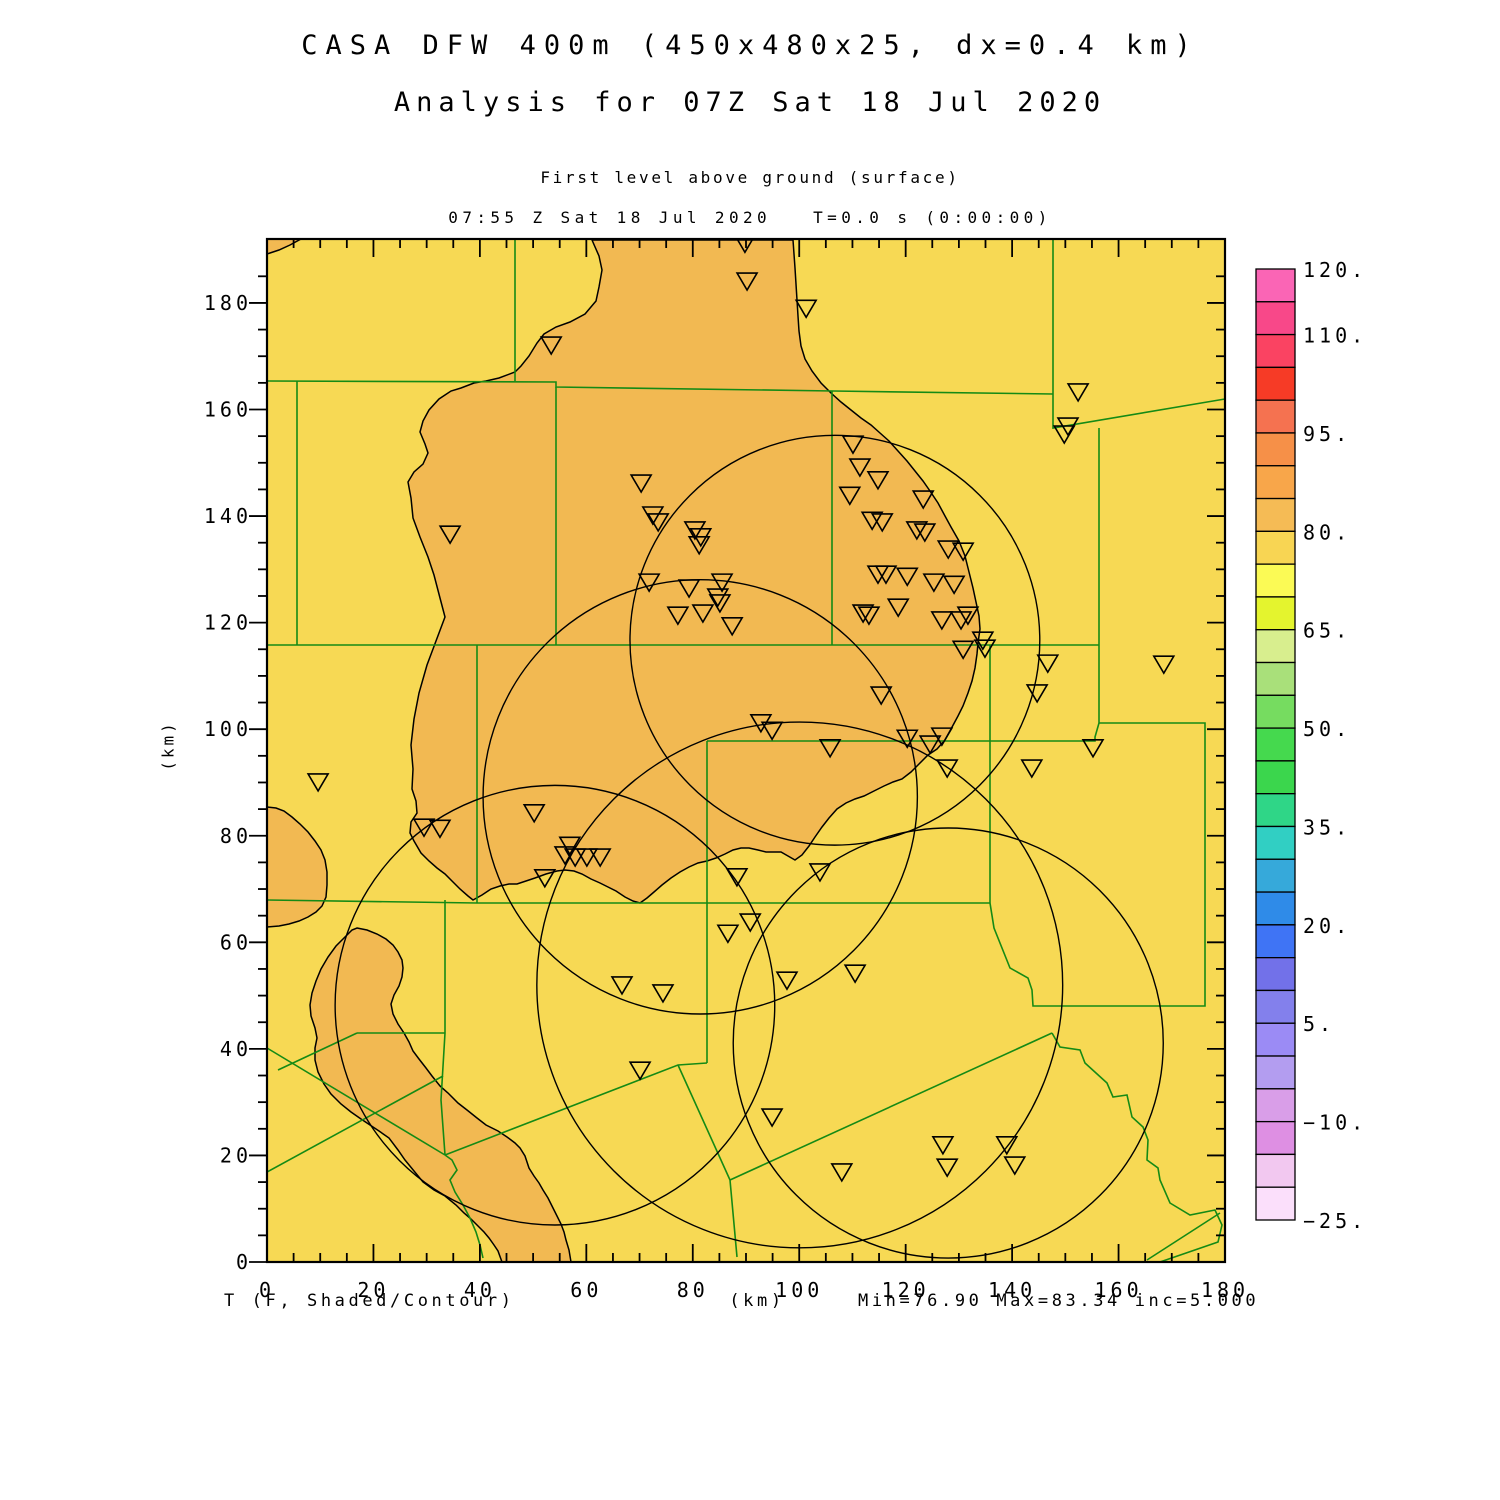  I want to click on colorbar-label: 120., so click(1335, 270).